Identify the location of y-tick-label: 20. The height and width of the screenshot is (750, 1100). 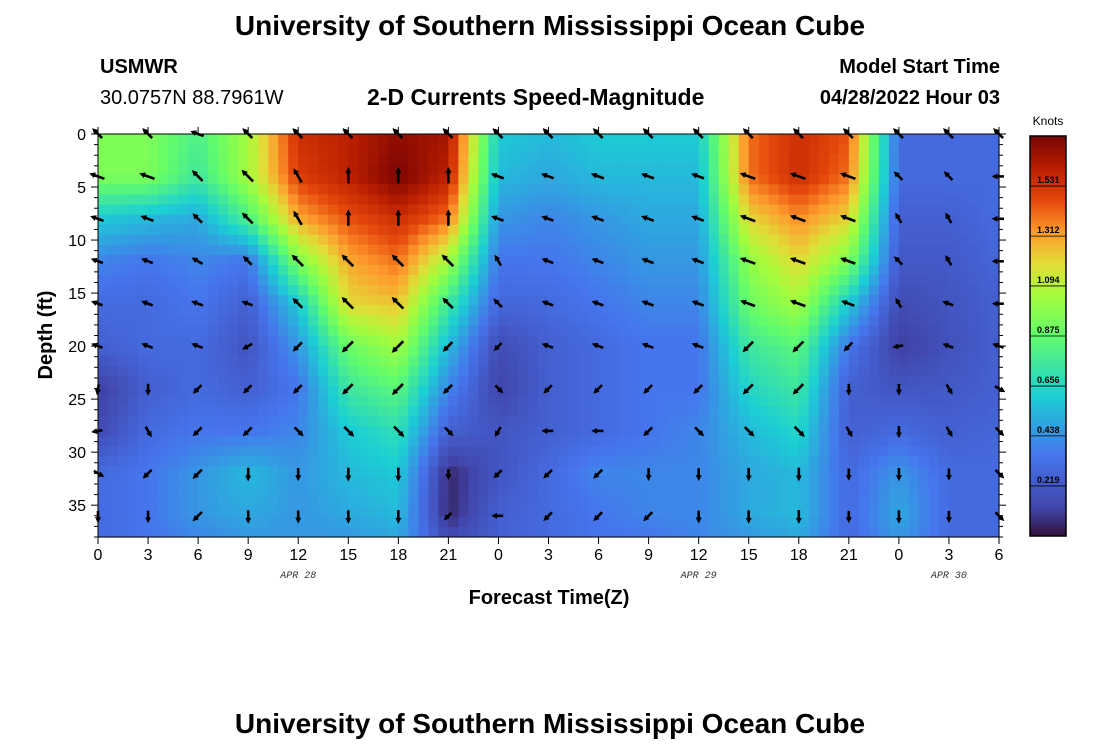
(77, 347).